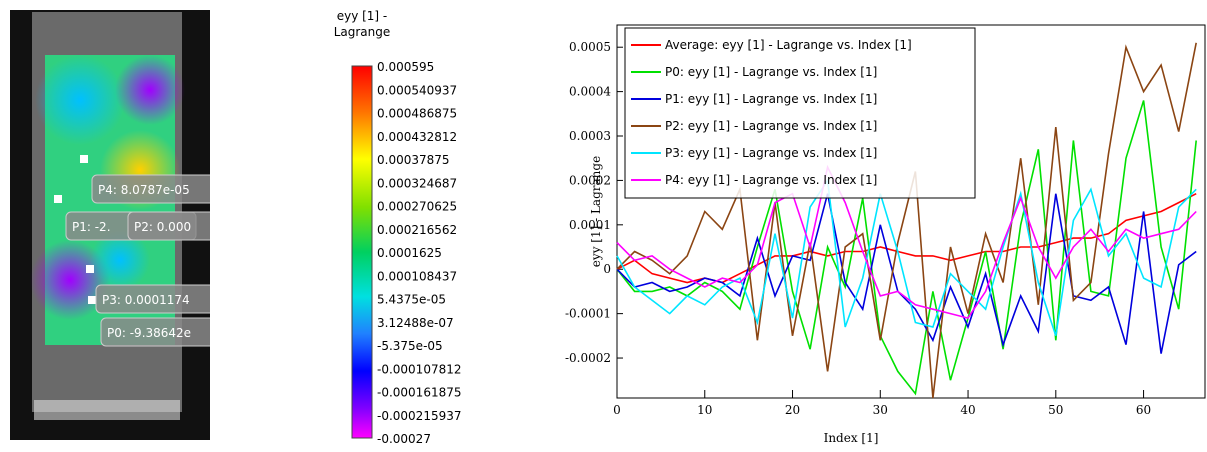  I want to click on legend-label: P1: eyy [1] - Lagrange vs. Index [1], so click(771, 99).